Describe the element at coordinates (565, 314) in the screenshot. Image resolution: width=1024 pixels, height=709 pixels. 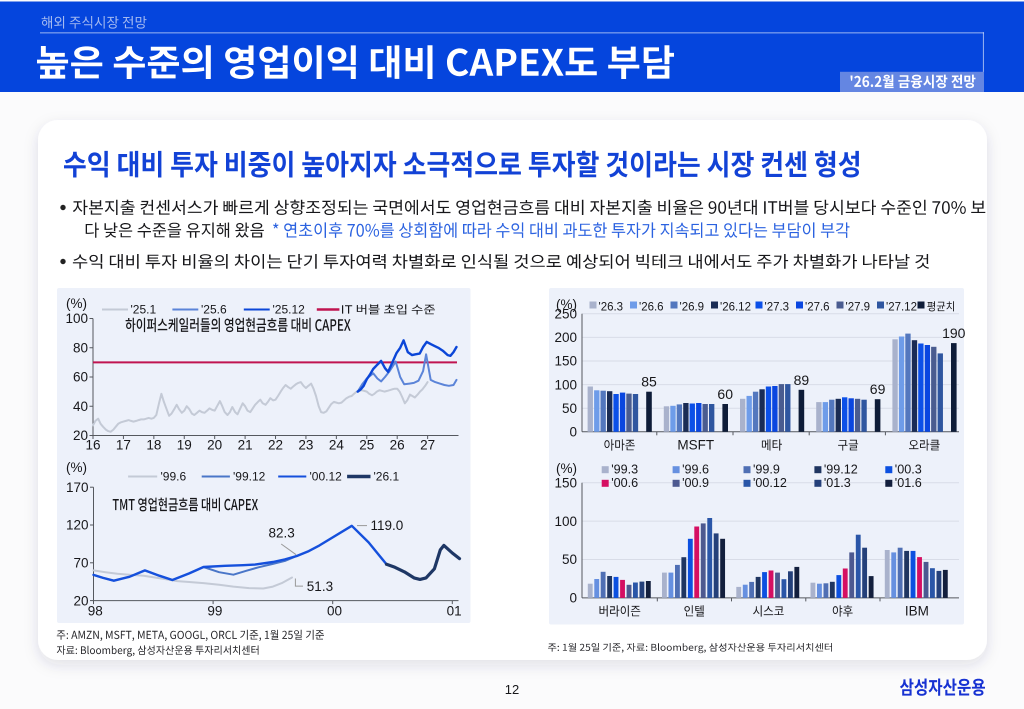
I see `svg-text: 250` at that location.